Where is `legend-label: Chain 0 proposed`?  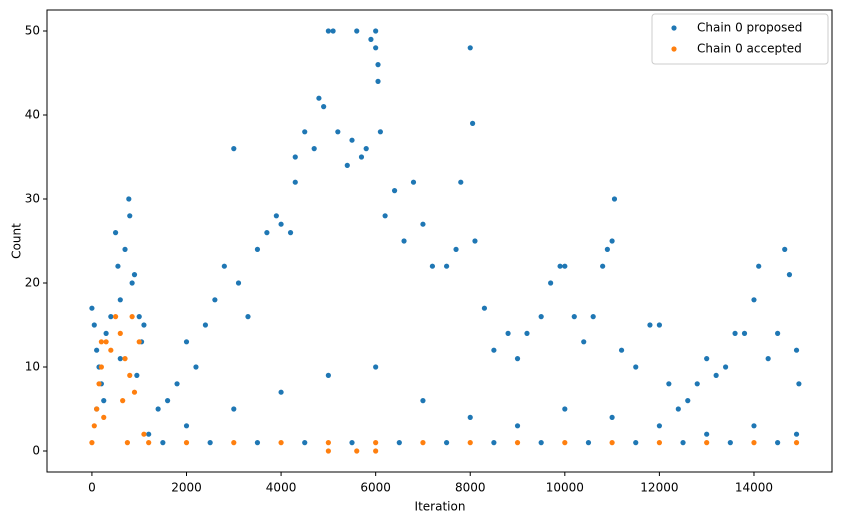
legend-label: Chain 0 proposed is located at coordinates (749, 28).